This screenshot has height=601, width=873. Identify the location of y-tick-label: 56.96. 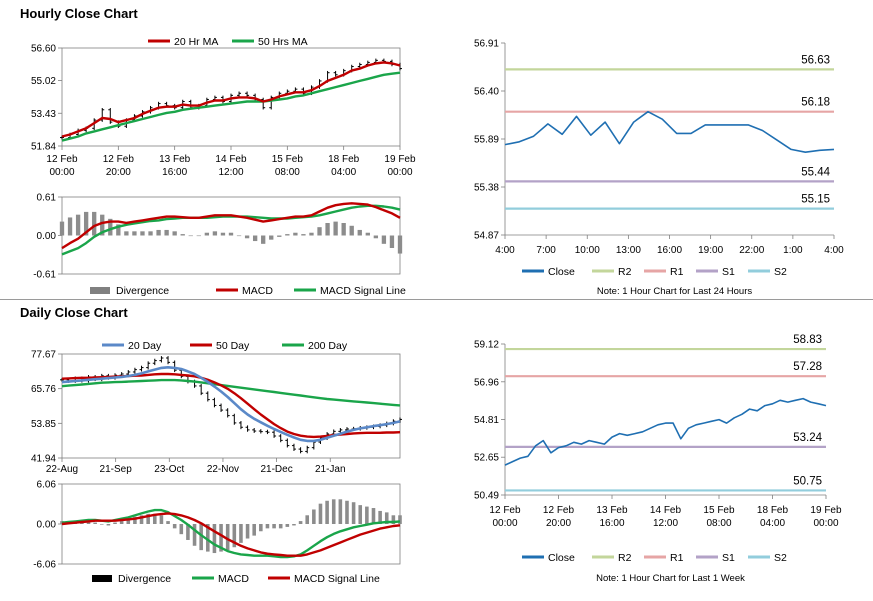
(486, 382).